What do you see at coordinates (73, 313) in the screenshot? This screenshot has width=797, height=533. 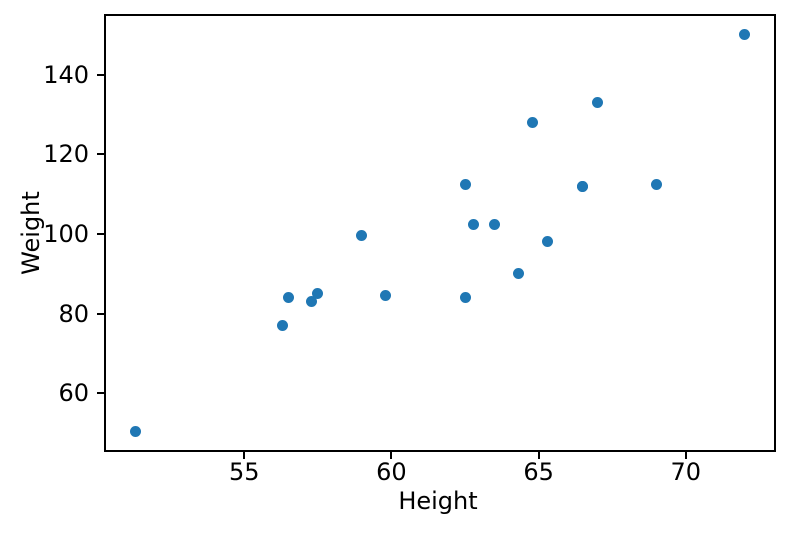 I see `y-tick-label: 80` at bounding box center [73, 313].